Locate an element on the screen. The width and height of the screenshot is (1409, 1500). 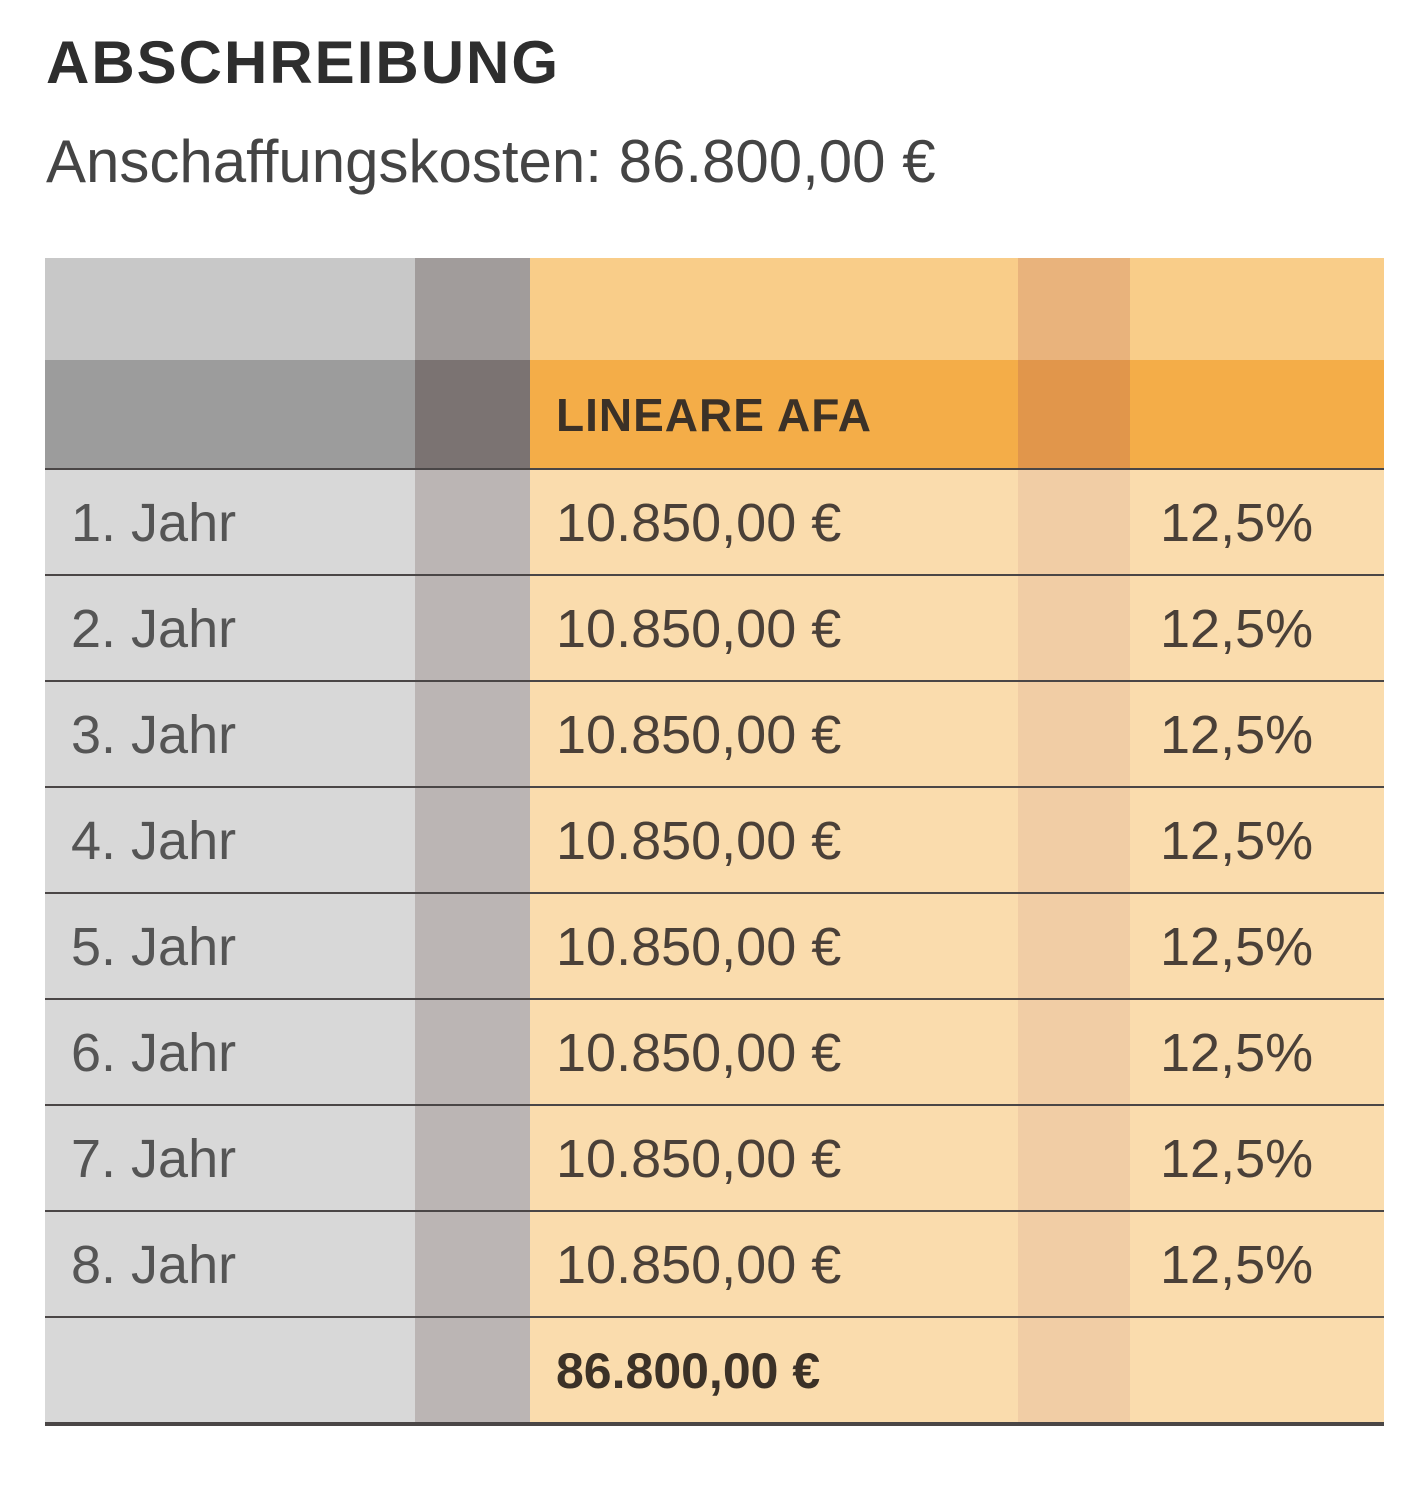
table-row: 1. Jahr 10.850,00 € 12,5% is located at coordinates (714, 524).